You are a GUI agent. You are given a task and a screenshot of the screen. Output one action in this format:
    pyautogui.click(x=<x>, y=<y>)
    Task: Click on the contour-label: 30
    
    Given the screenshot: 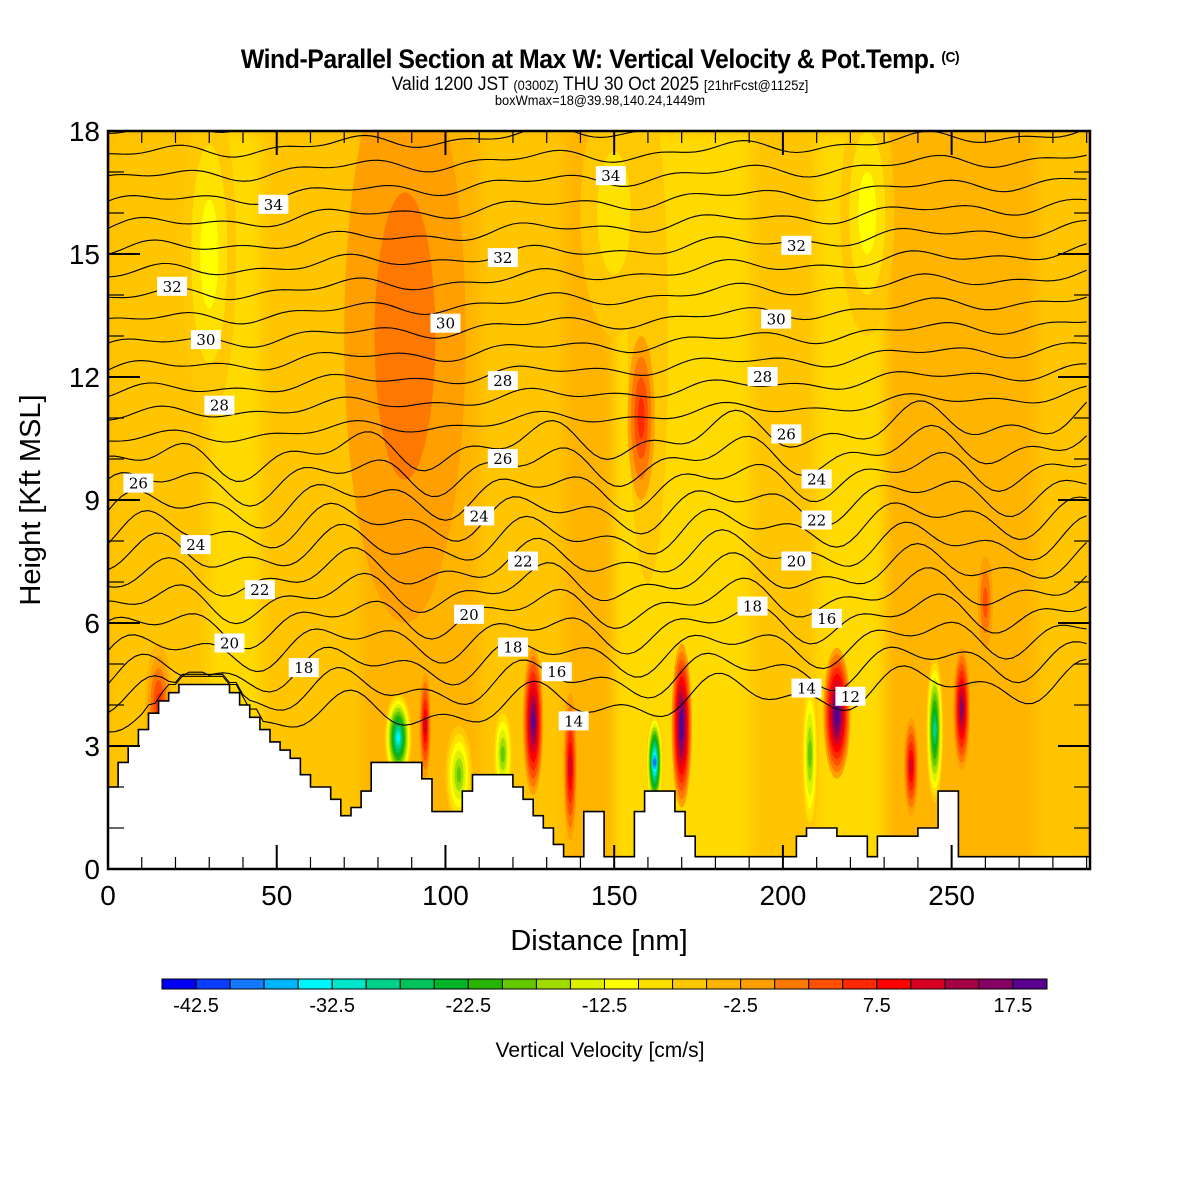 What is the action you would take?
    pyautogui.click(x=205, y=340)
    